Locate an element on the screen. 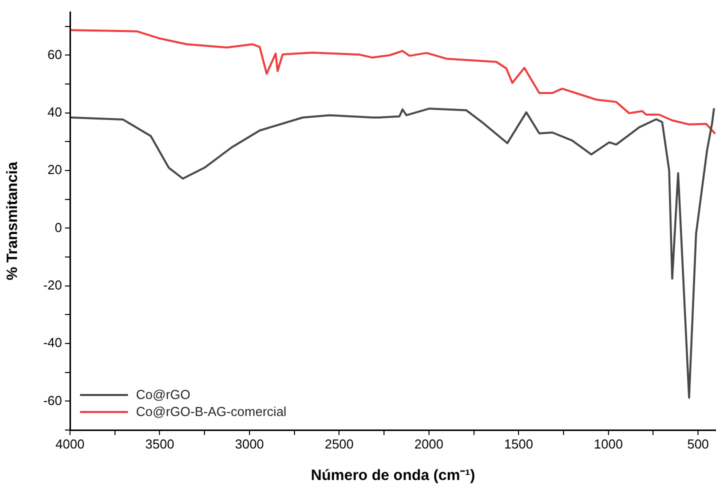 The width and height of the screenshot is (716, 489). y-tick-label: -40 is located at coordinates (52, 342).